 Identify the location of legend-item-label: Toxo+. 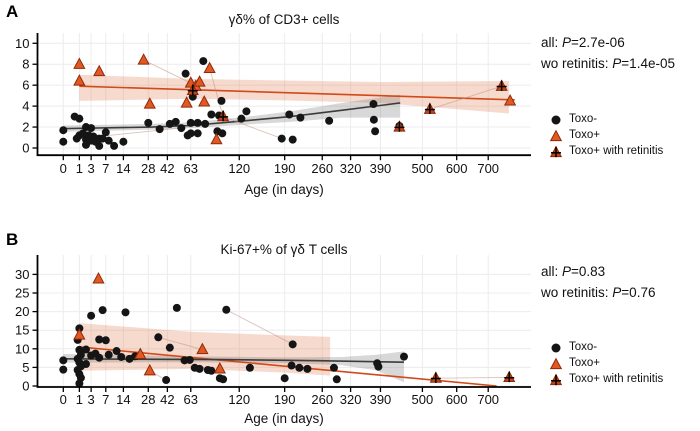
(585, 363).